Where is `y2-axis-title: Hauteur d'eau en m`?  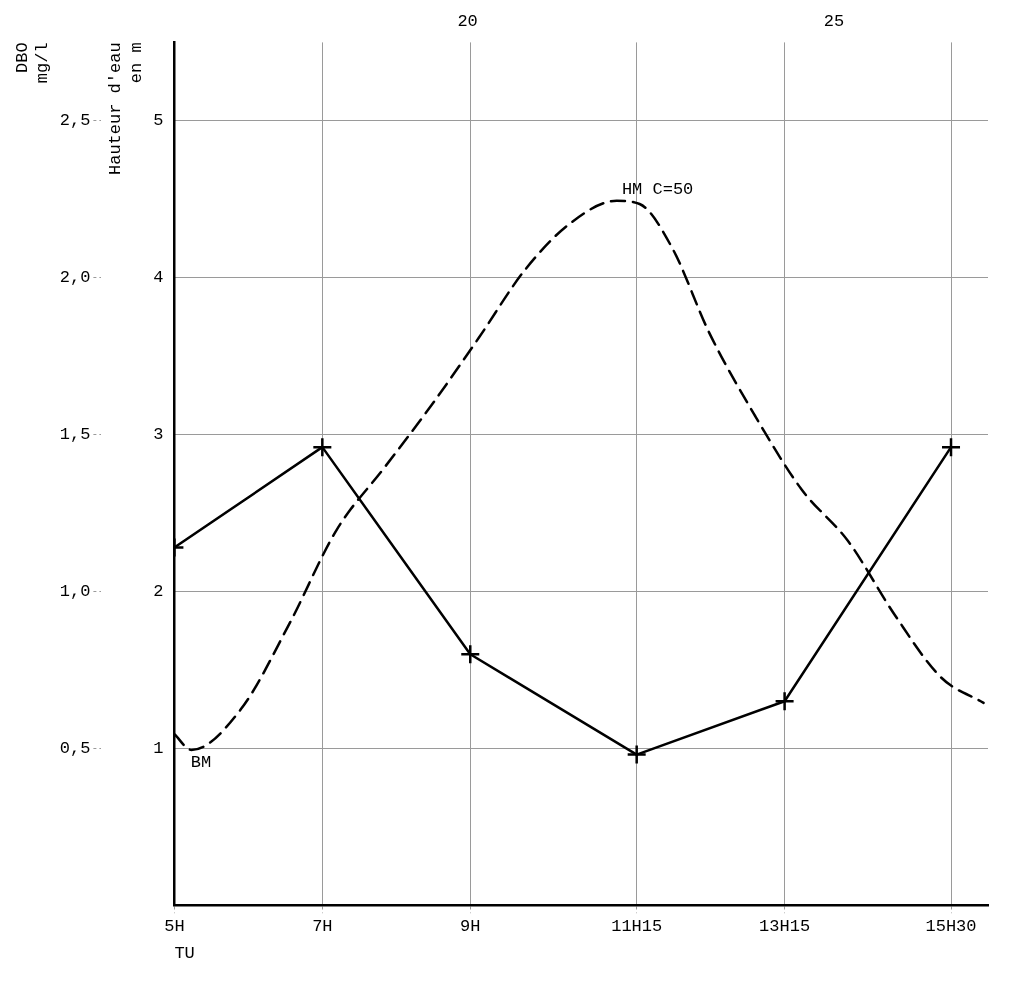
y2-axis-title: Hauteur d'eau en m is located at coordinates (126, 109).